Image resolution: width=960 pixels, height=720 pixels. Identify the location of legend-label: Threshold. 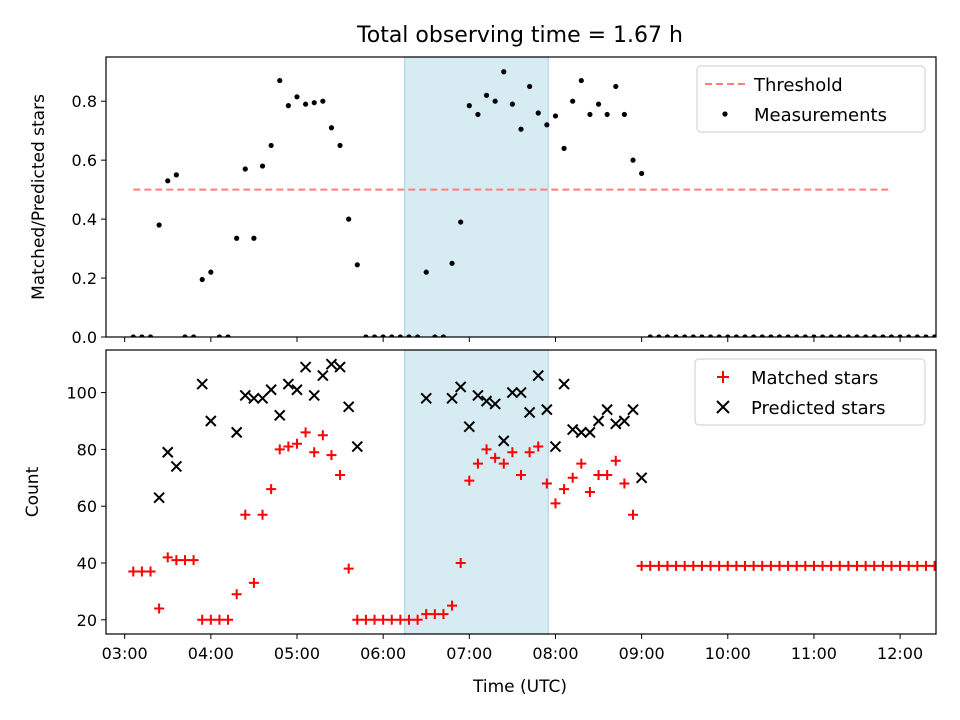
(798, 85).